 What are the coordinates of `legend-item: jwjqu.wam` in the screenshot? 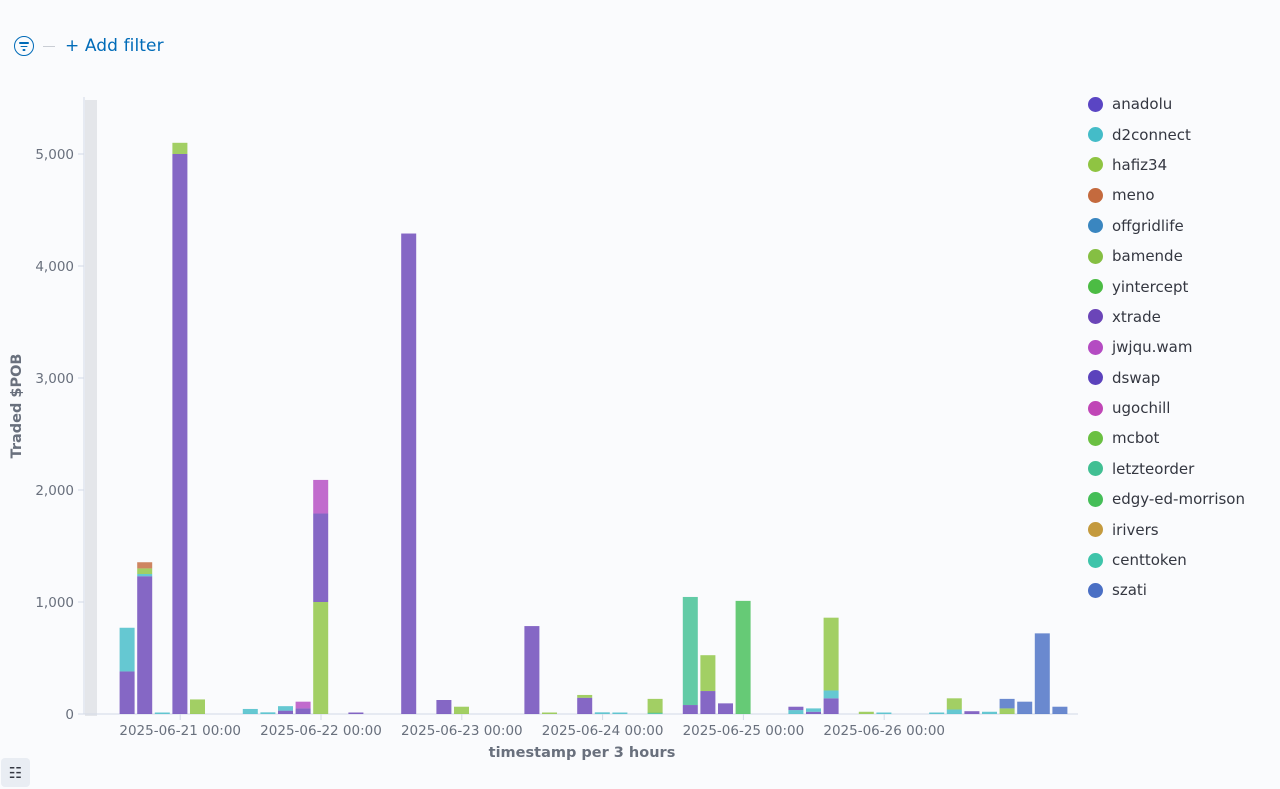 It's located at (1166, 347).